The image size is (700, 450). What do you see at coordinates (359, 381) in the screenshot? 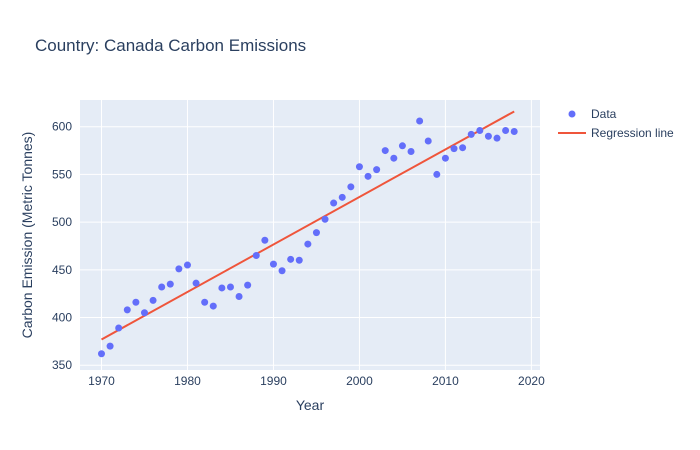
I see `x-tick-label: 2000` at bounding box center [359, 381].